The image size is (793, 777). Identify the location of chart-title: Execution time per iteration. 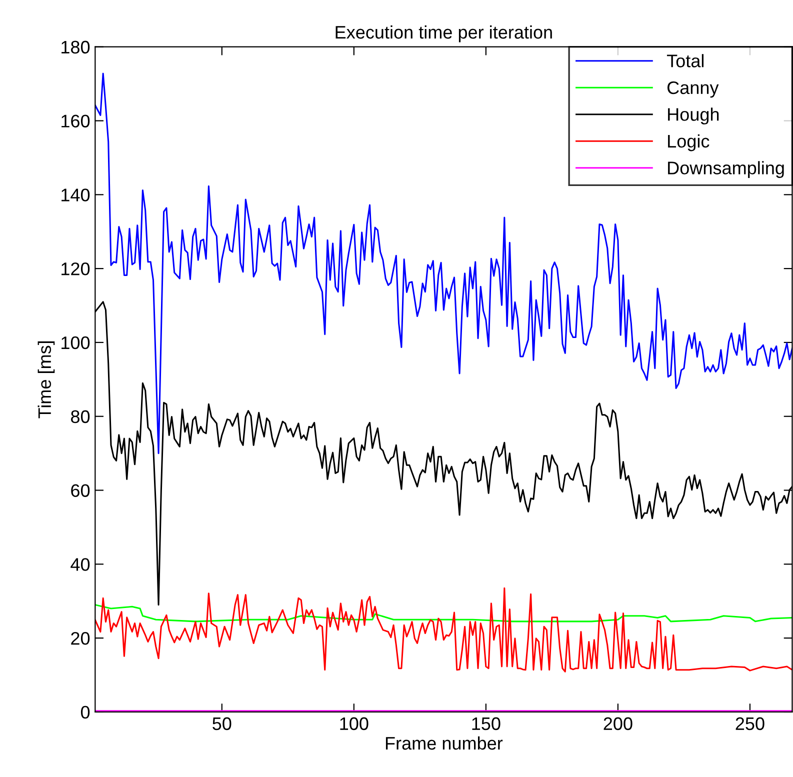
(444, 33).